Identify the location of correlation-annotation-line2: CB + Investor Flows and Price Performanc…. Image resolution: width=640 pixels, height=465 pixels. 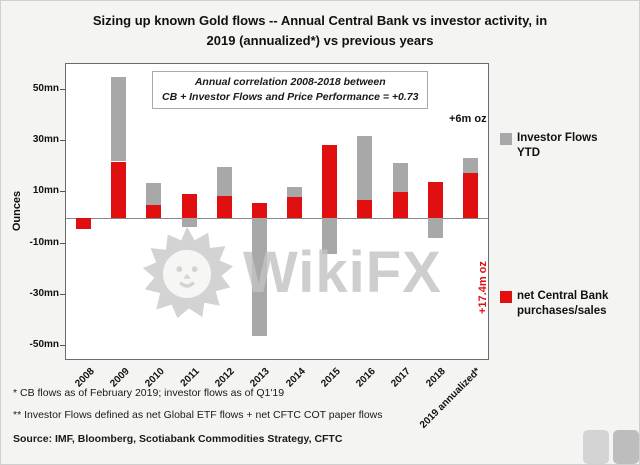
(290, 97).